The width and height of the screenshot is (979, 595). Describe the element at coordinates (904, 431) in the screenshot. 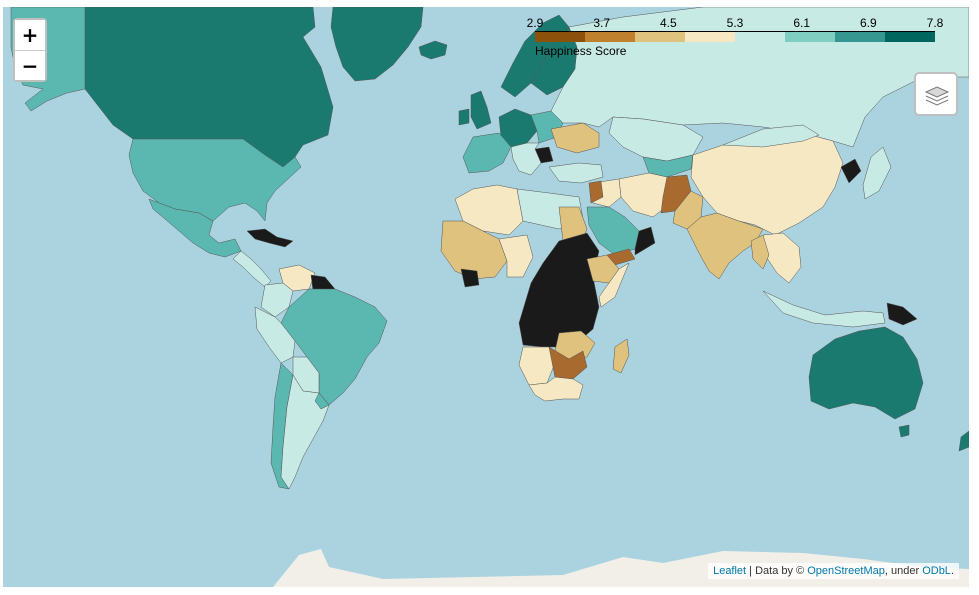

I see `country-tasmania` at that location.